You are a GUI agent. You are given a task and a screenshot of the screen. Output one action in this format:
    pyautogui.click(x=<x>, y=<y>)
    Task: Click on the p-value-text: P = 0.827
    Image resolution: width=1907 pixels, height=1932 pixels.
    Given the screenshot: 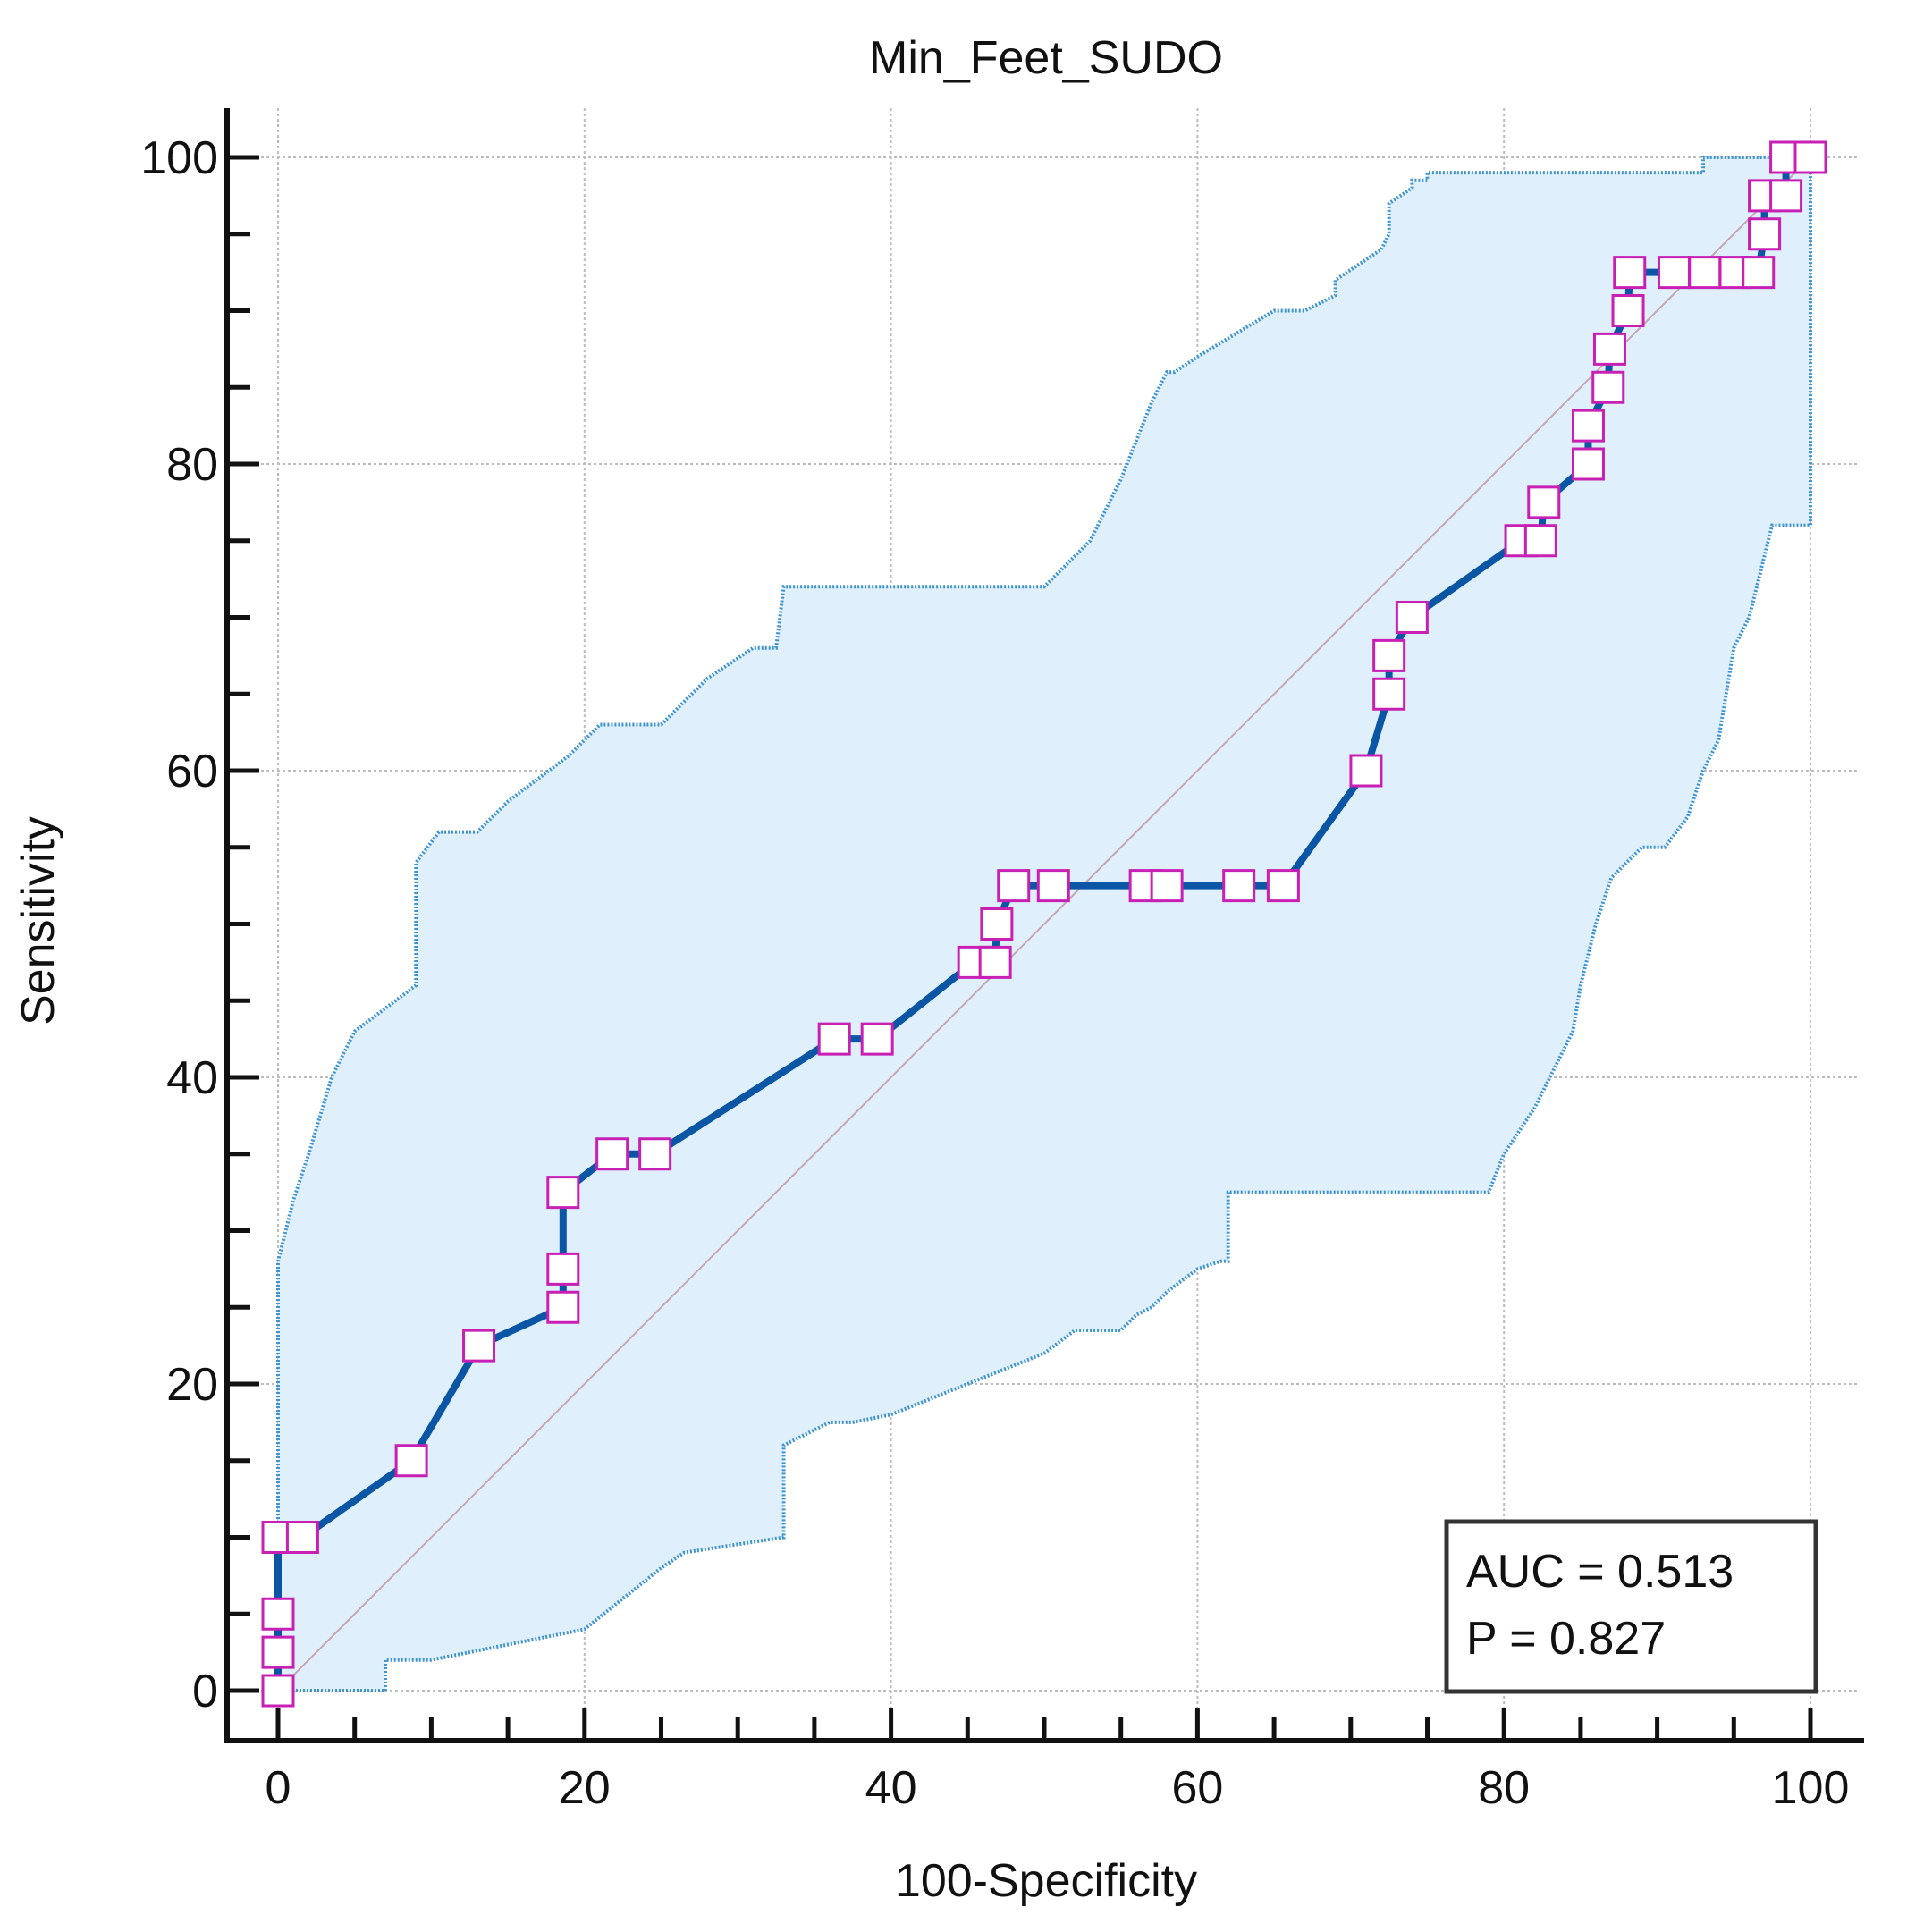 What is the action you would take?
    pyautogui.click(x=1566, y=1639)
    